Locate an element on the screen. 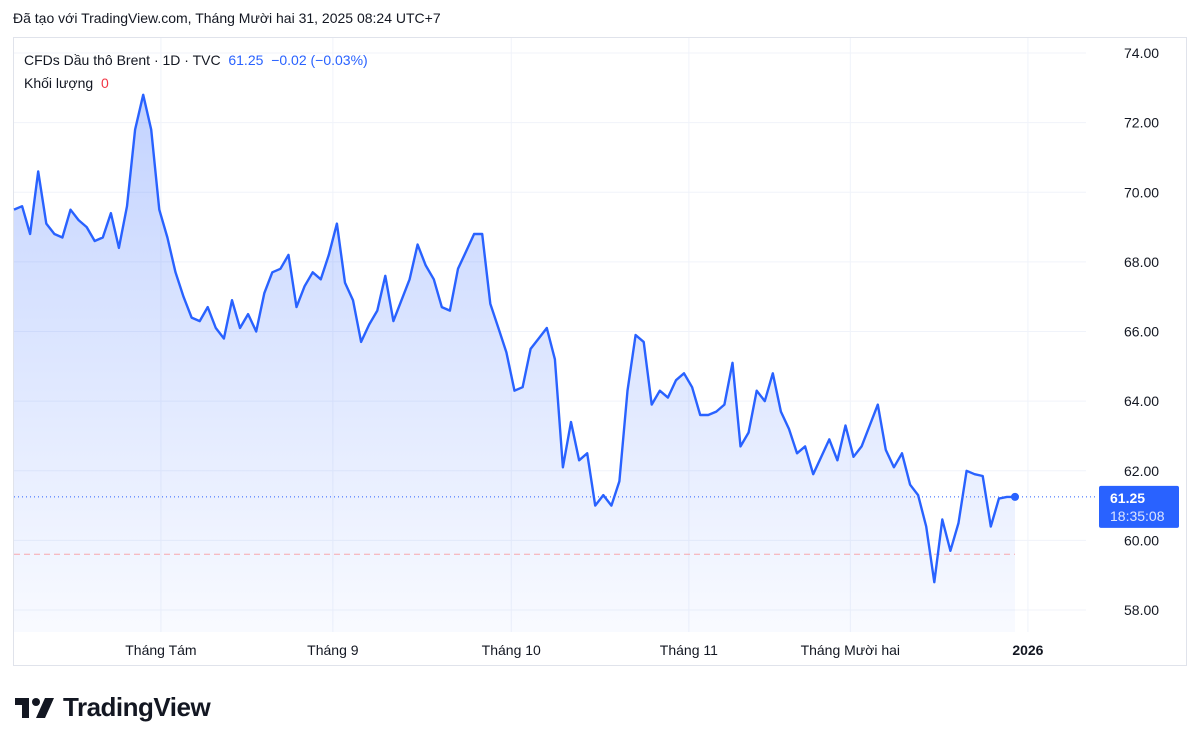  y-tick-label: 64.00 is located at coordinates (1141, 401).